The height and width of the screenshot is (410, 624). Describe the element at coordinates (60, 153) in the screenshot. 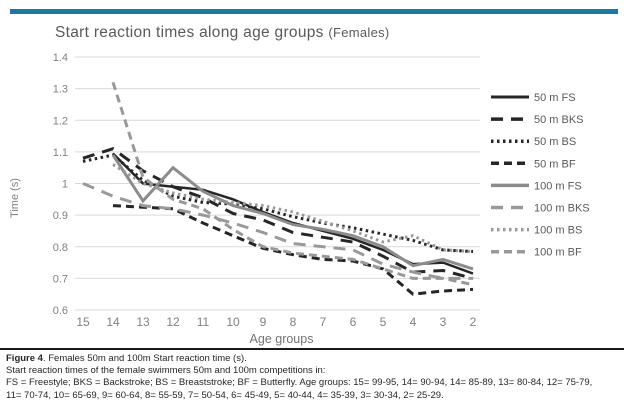

I see `y-tick-label: 1.1` at that location.